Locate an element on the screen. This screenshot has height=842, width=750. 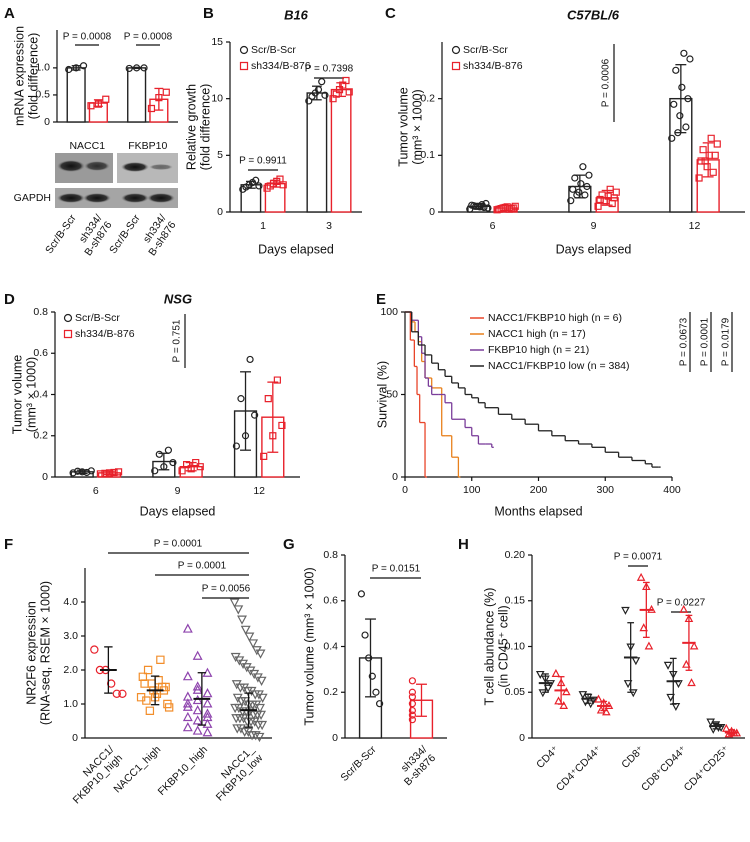
p-value: P = 0.0151 is located at coordinates (396, 569).